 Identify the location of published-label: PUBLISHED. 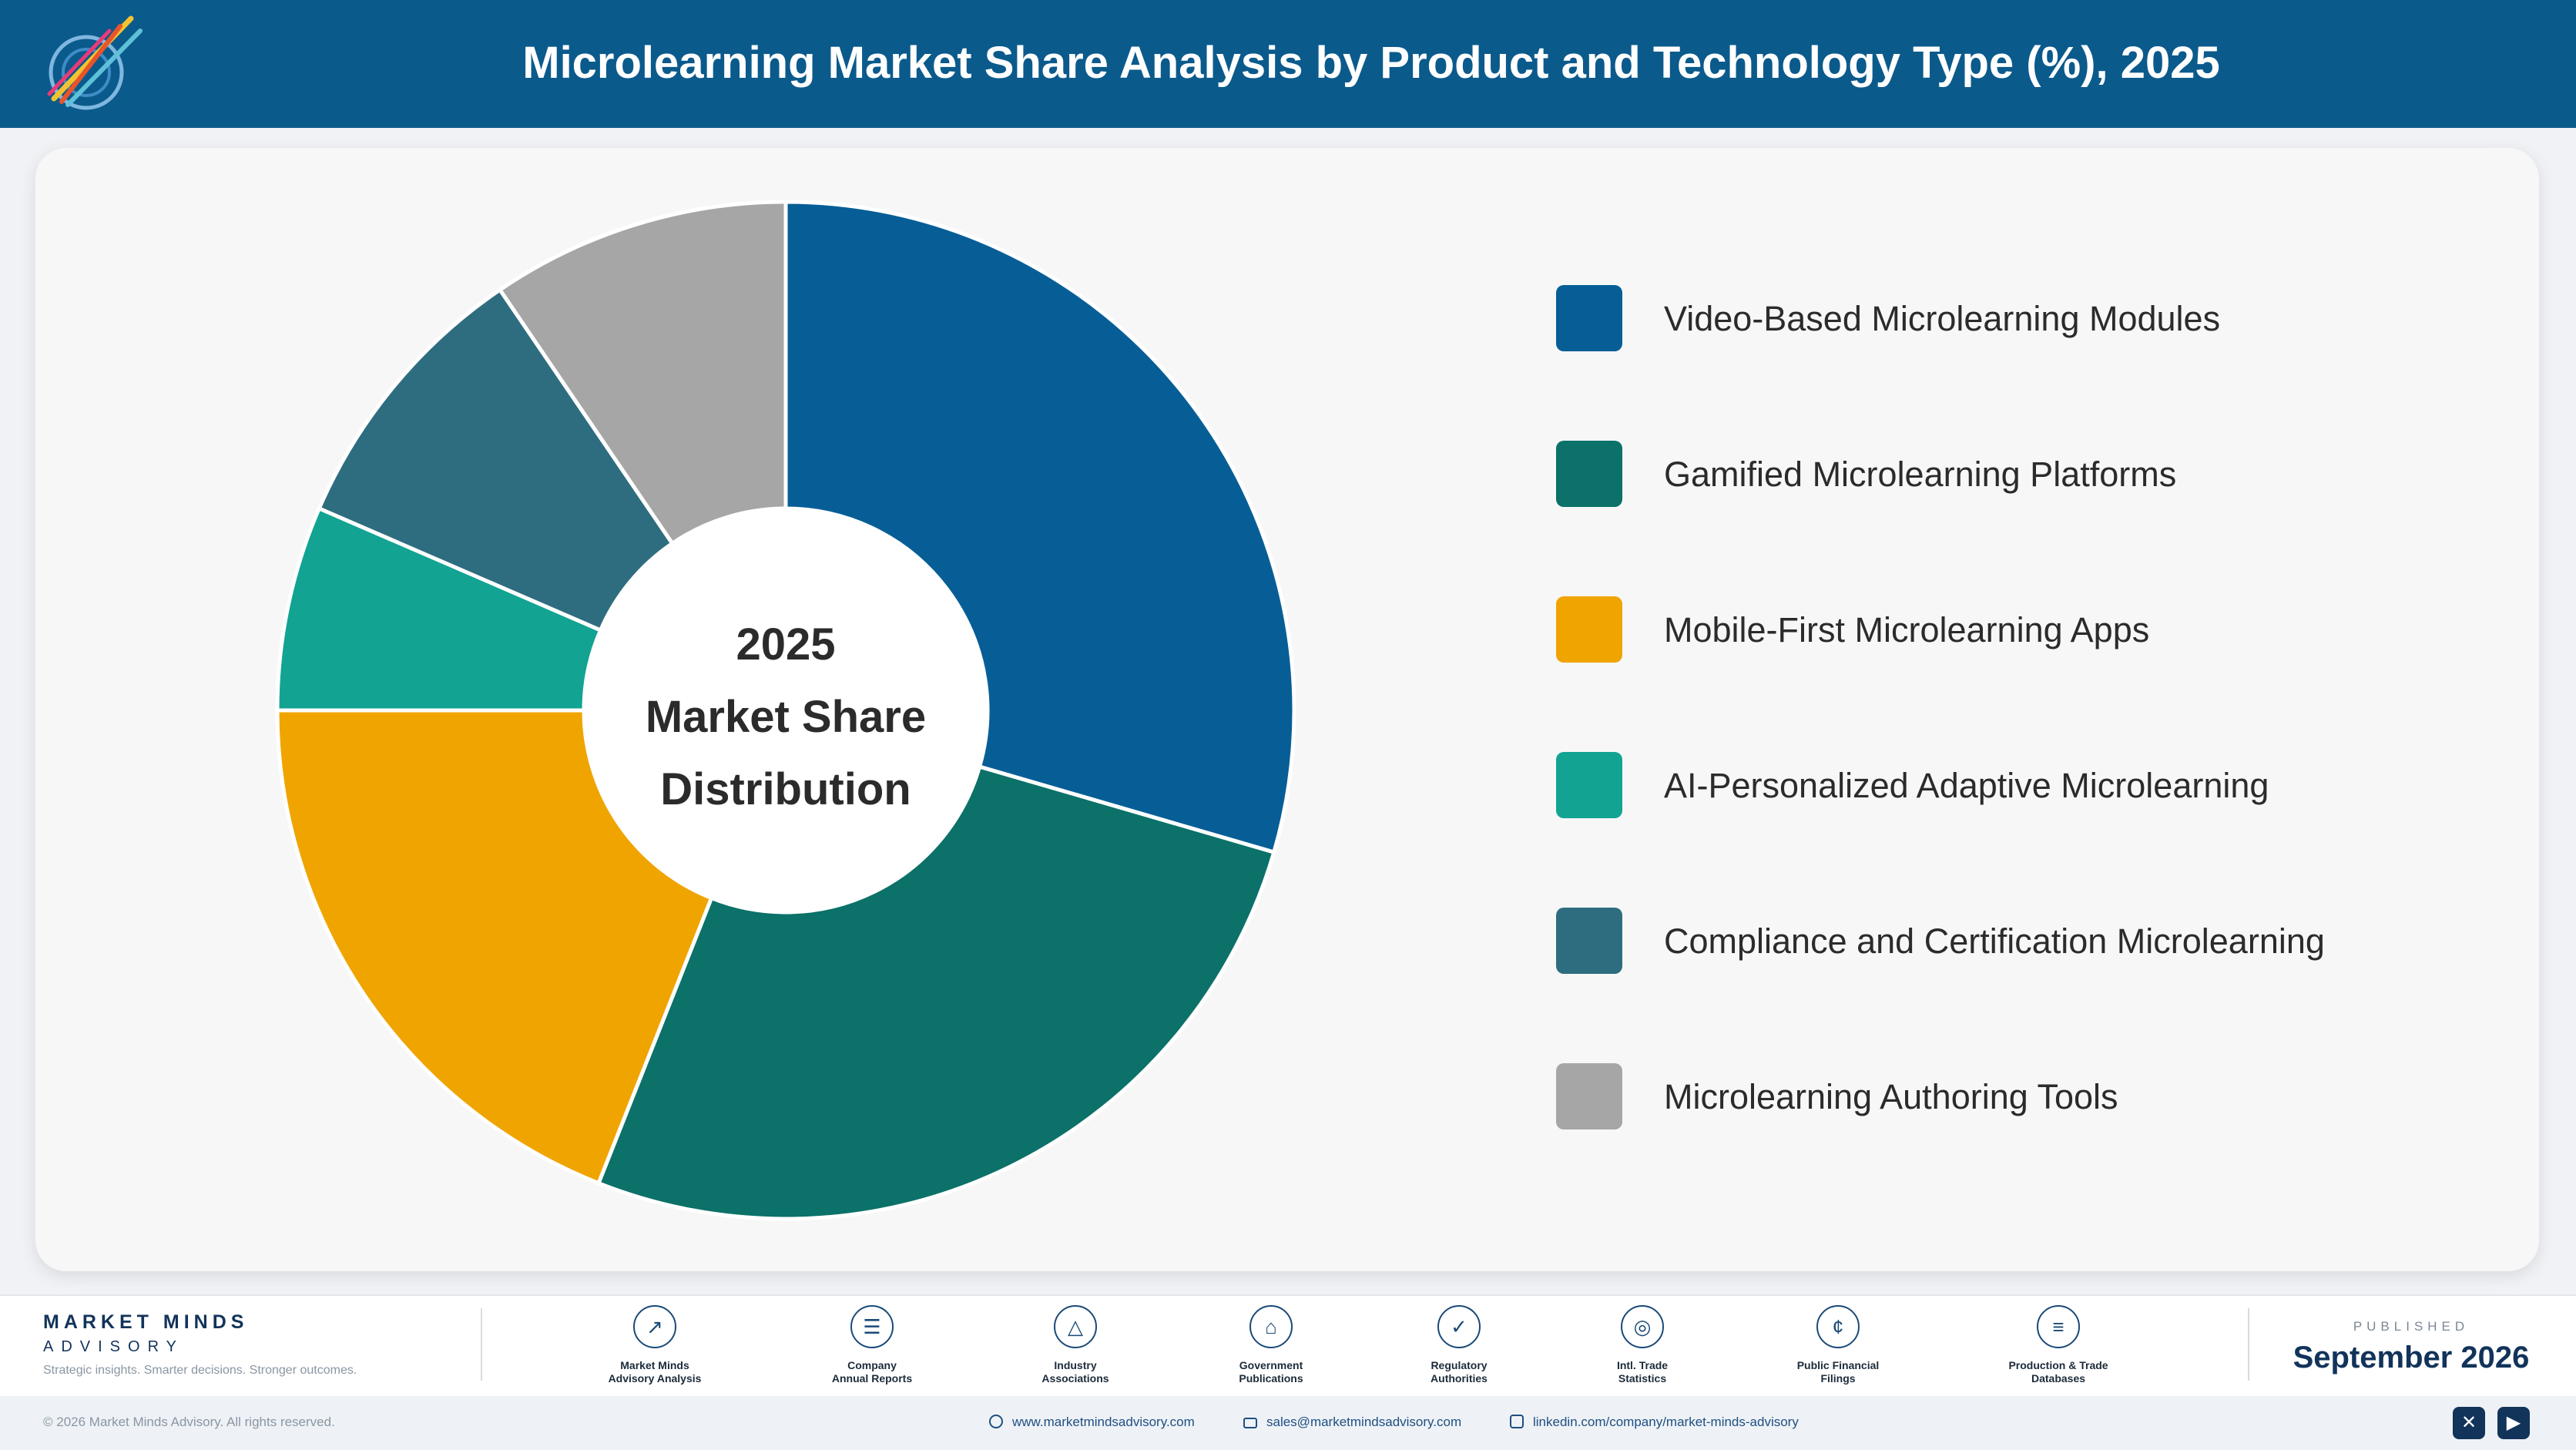
(2411, 1326).